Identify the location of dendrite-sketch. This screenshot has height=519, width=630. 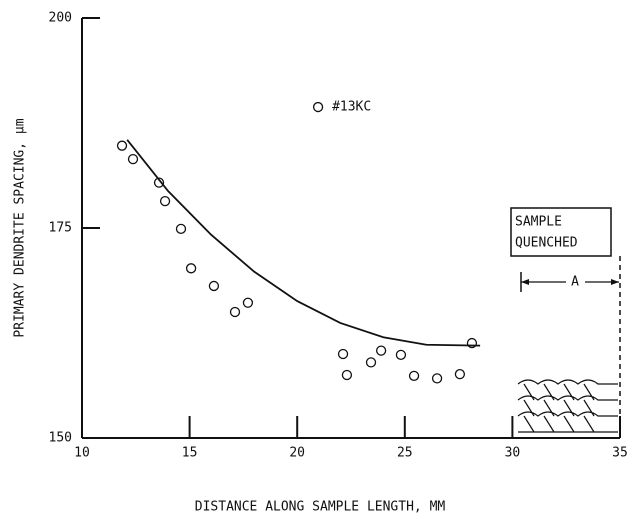
(567, 406).